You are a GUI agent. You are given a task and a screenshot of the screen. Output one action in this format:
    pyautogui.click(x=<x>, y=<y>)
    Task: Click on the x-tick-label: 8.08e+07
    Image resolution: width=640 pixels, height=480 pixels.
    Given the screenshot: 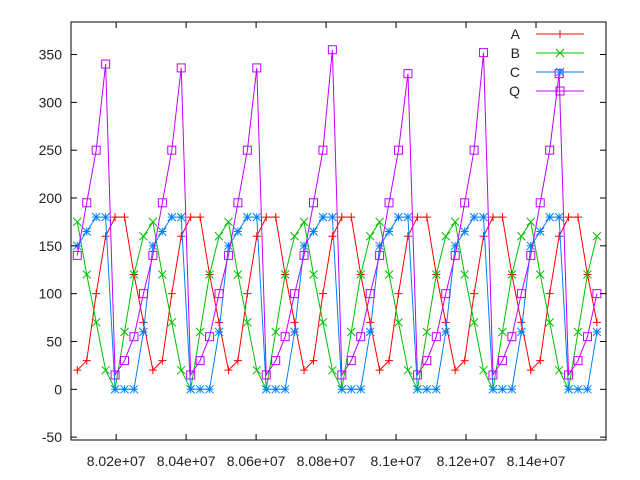 What is the action you would take?
    pyautogui.click(x=326, y=461)
    